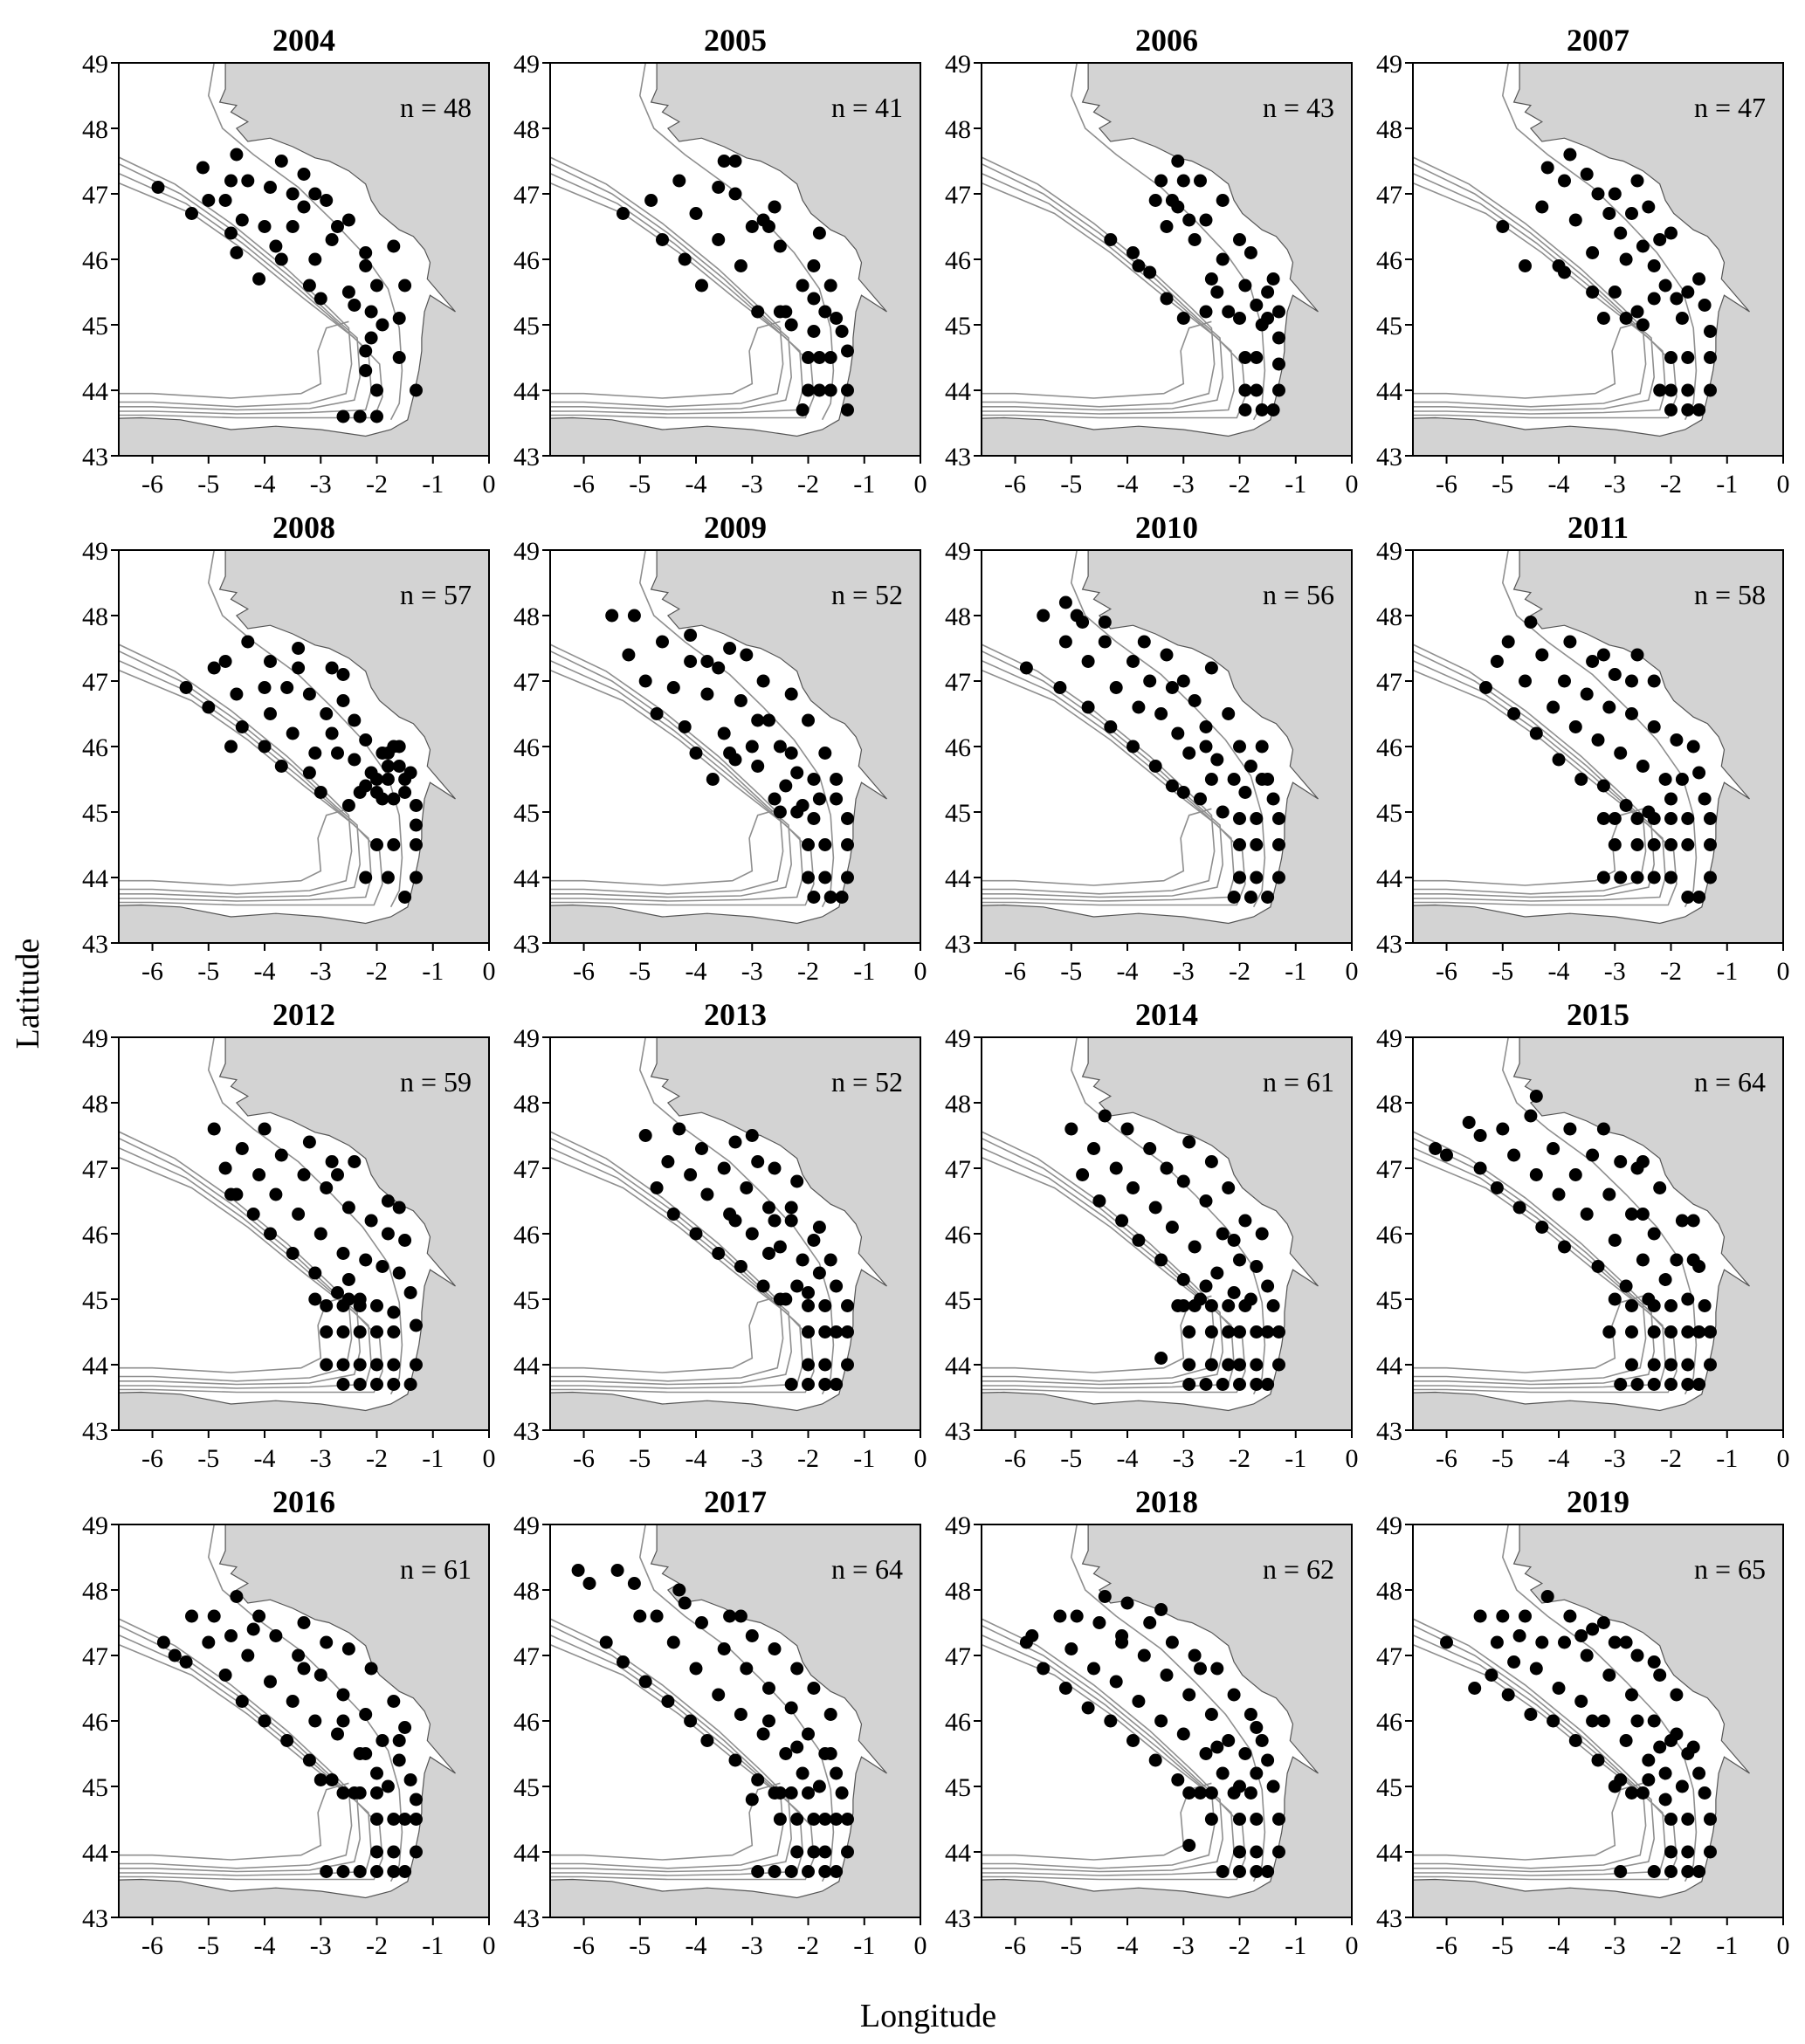 Image resolution: width=1805 pixels, height=2044 pixels. Describe the element at coordinates (720, 1235) in the screenshot. I see `map-panel-2013: 2013 n = 52 -6 -5 -4 -3 -2 -1 0 43 44 45 46 47 48 49` at that location.